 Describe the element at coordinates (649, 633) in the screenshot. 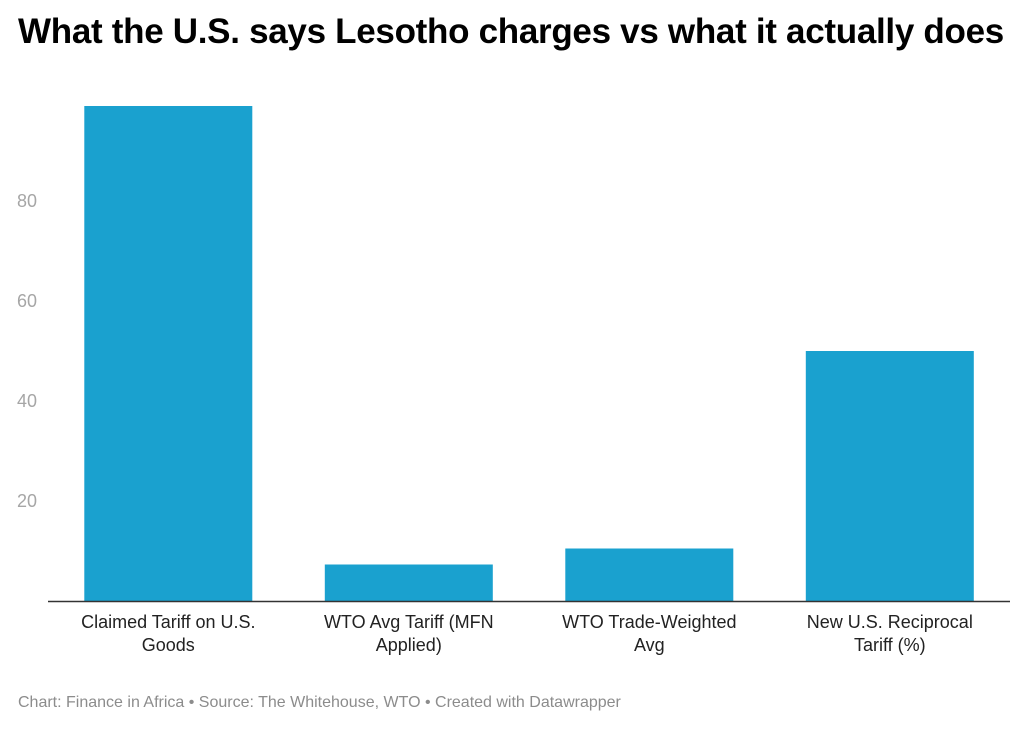

I see `x-category-label: WTO Trade-Weighted Avg` at that location.